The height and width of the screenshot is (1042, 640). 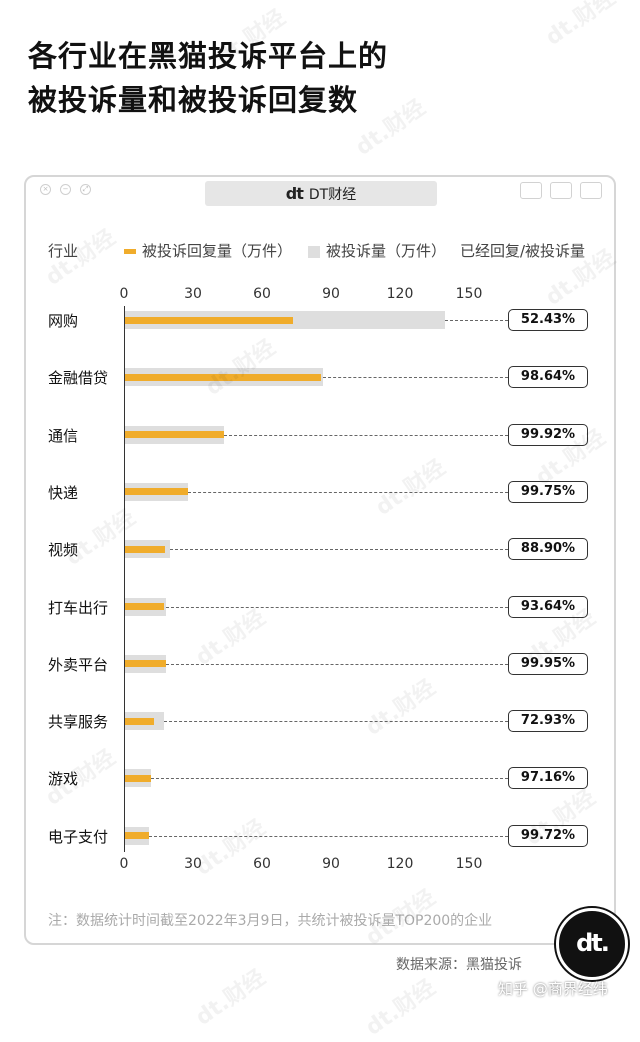 I want to click on window-tab: dt DT财经, so click(x=321, y=193).